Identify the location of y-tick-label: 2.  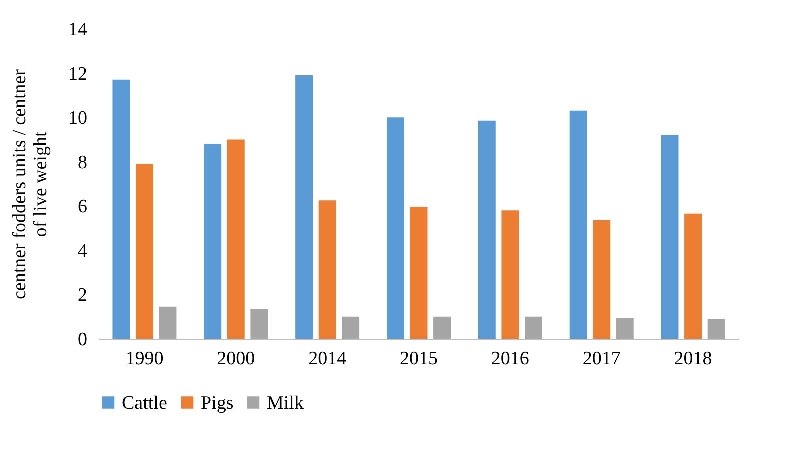
(83, 295).